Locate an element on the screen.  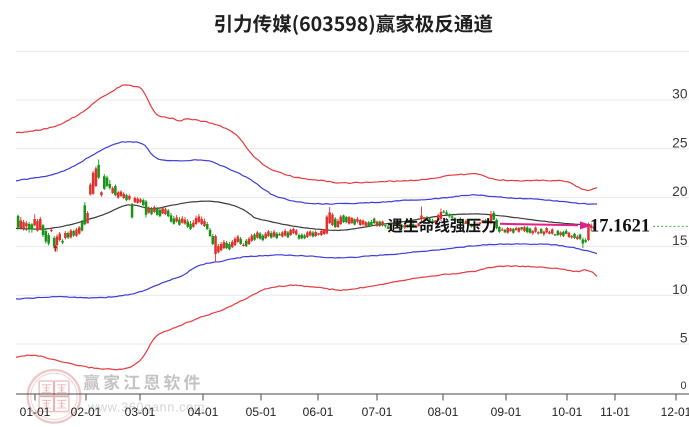
svg-text: 11-01 is located at coordinates (615, 412).